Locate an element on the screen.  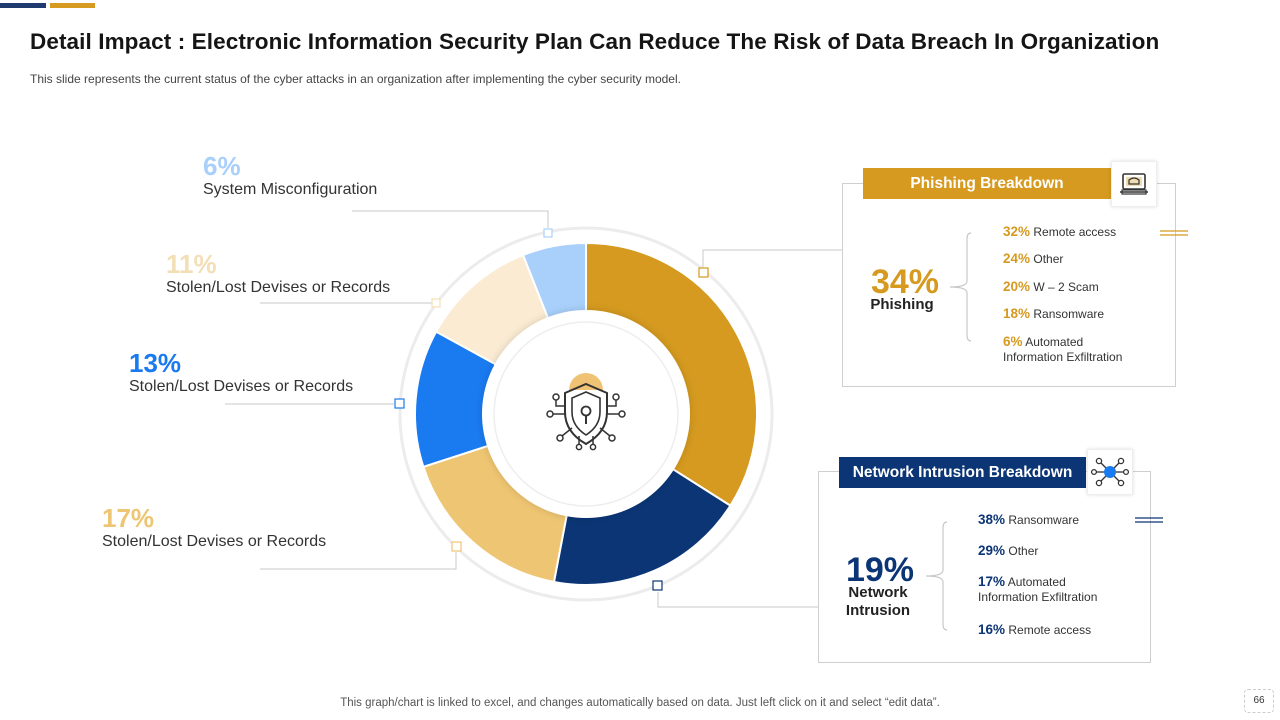
computer-hack-icon is located at coordinates (1134, 184).